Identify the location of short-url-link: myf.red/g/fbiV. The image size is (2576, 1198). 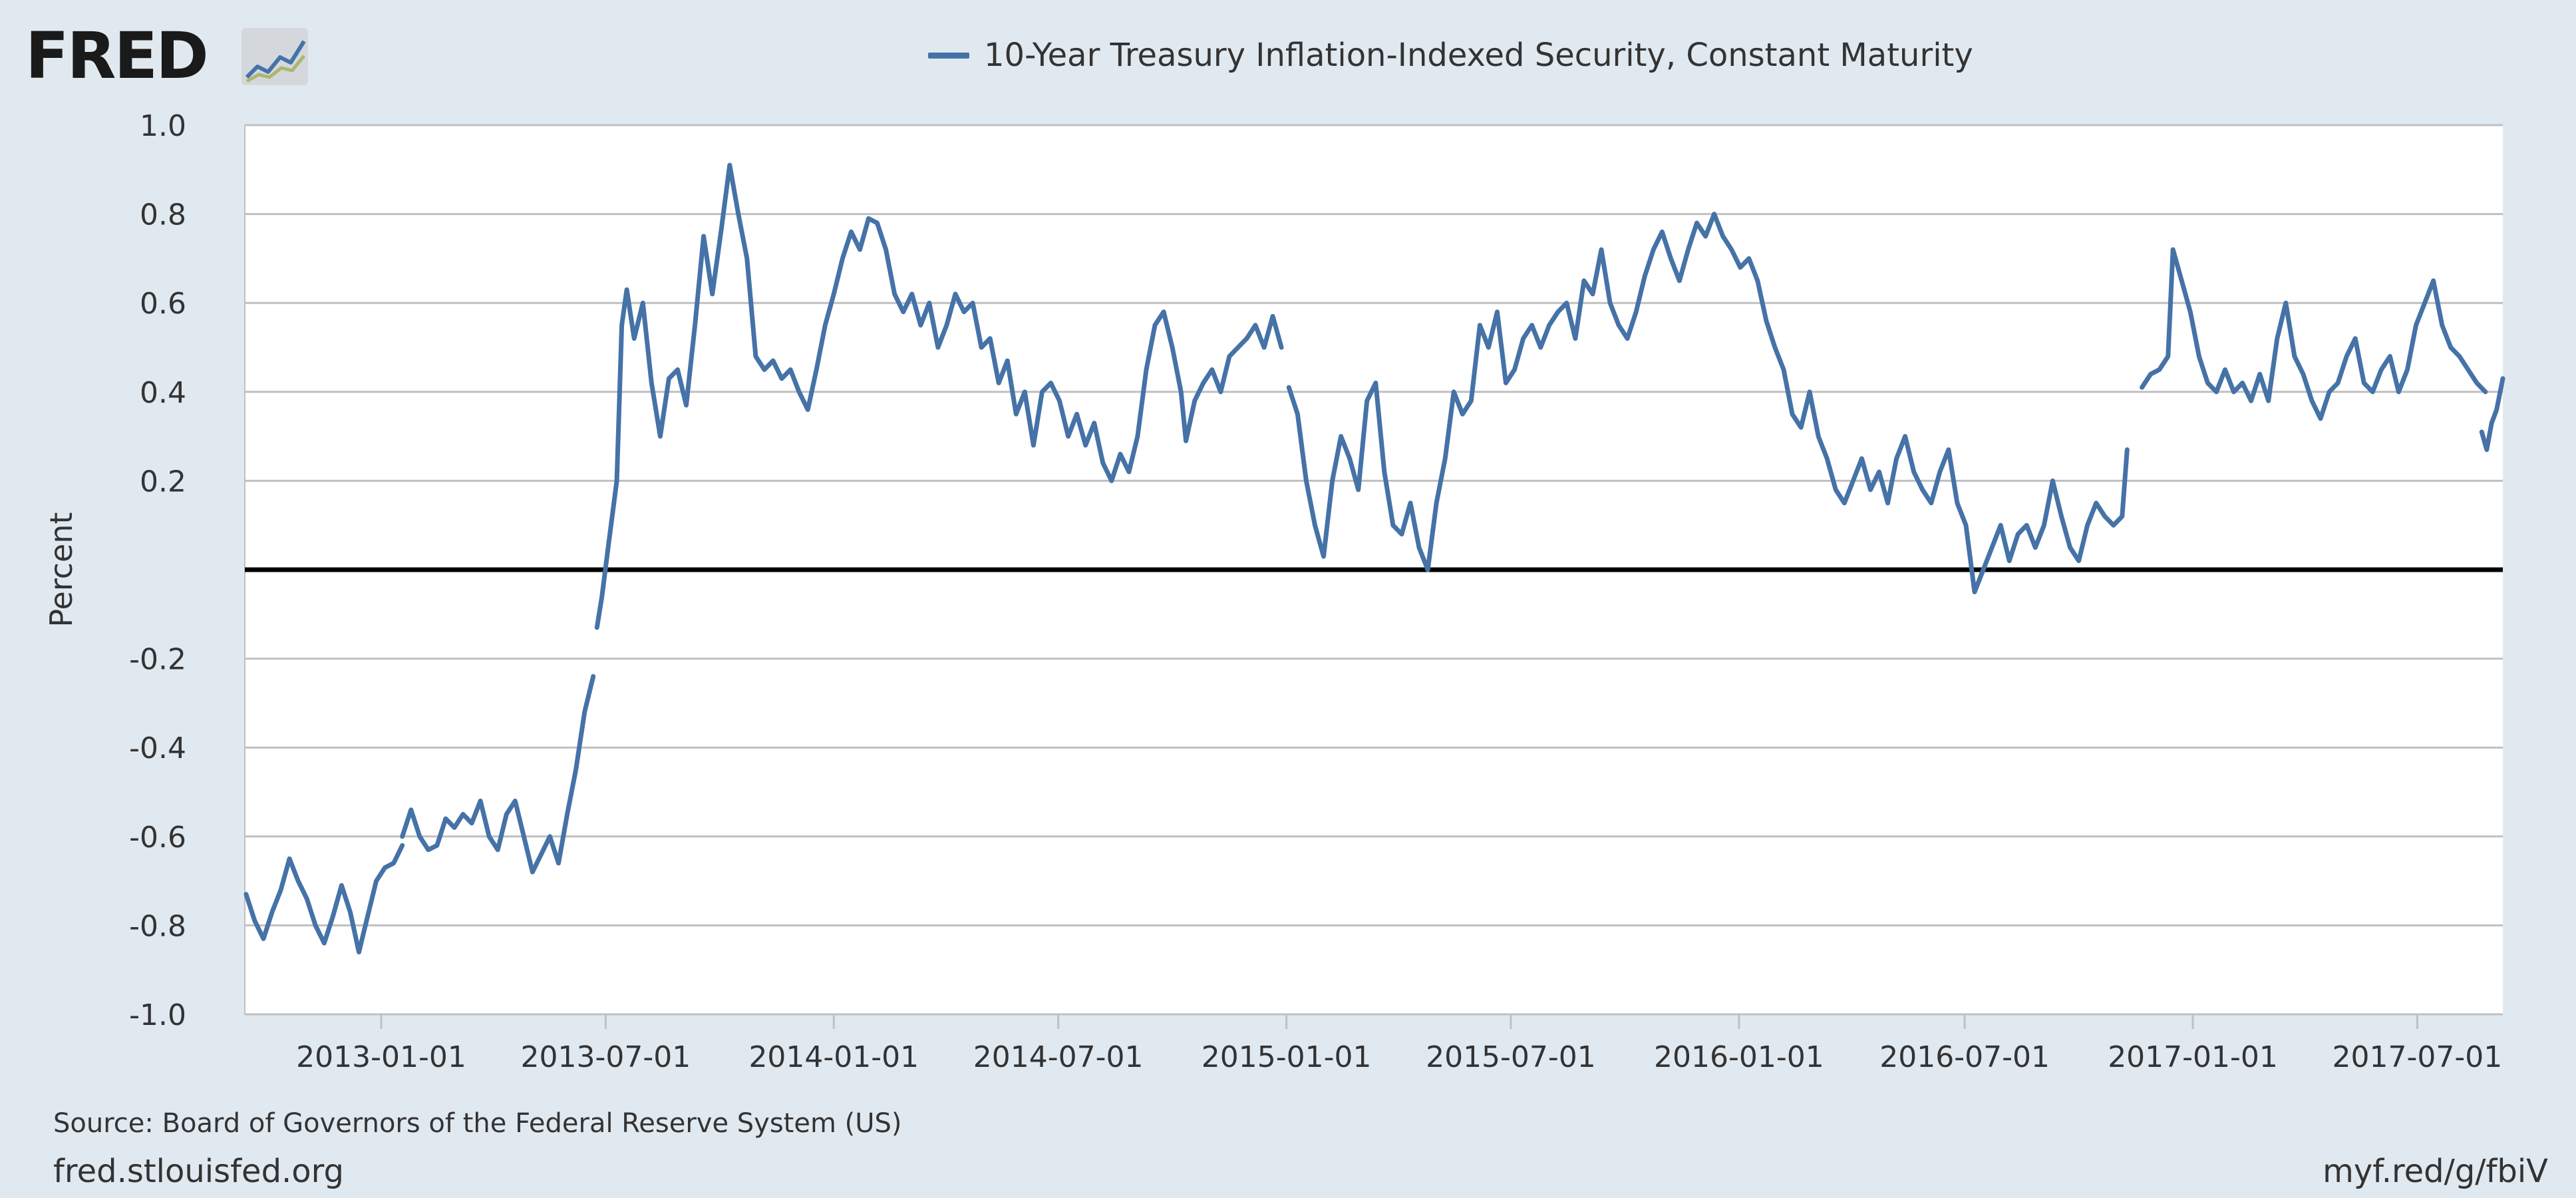
(2435, 1171).